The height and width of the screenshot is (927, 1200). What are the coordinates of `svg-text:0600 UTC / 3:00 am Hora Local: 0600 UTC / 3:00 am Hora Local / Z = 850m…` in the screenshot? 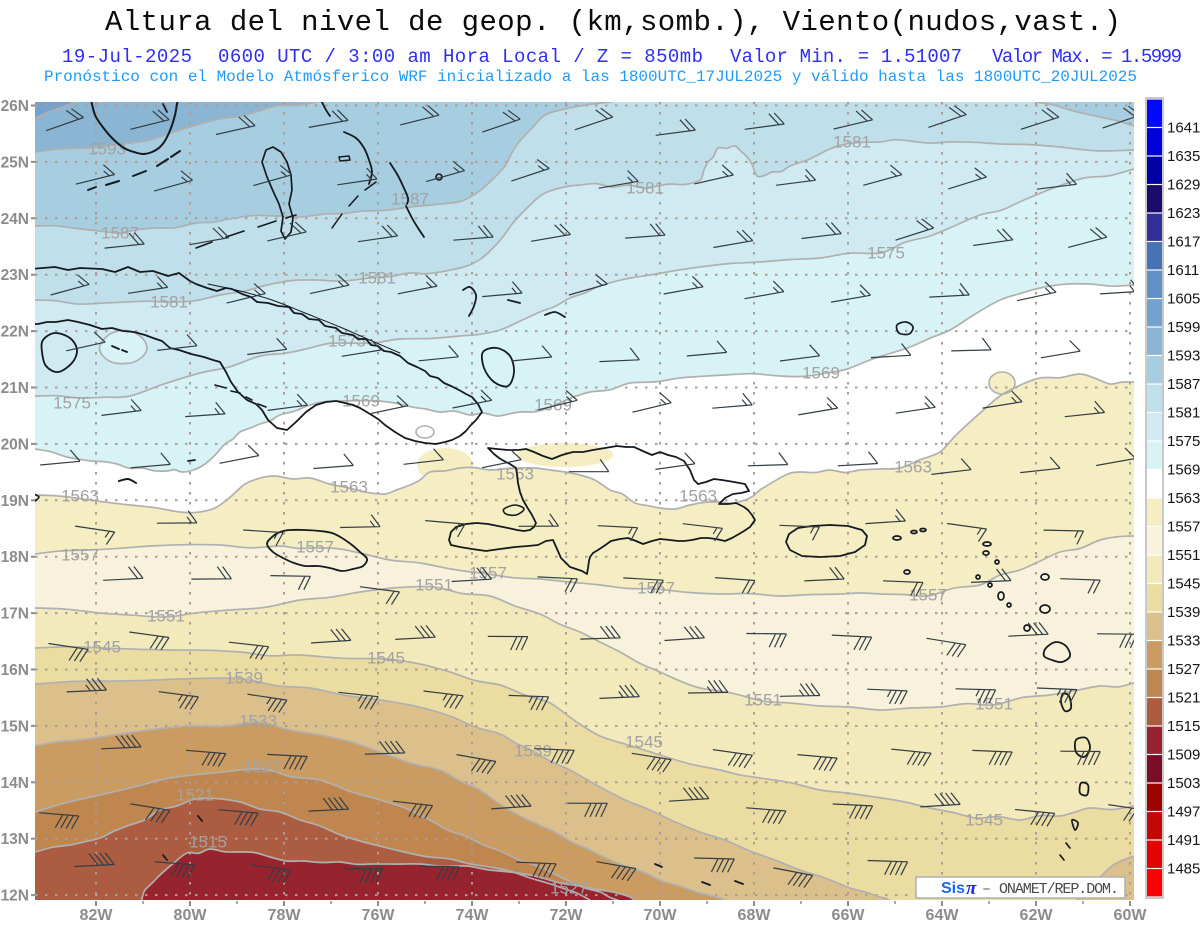 It's located at (460, 57).